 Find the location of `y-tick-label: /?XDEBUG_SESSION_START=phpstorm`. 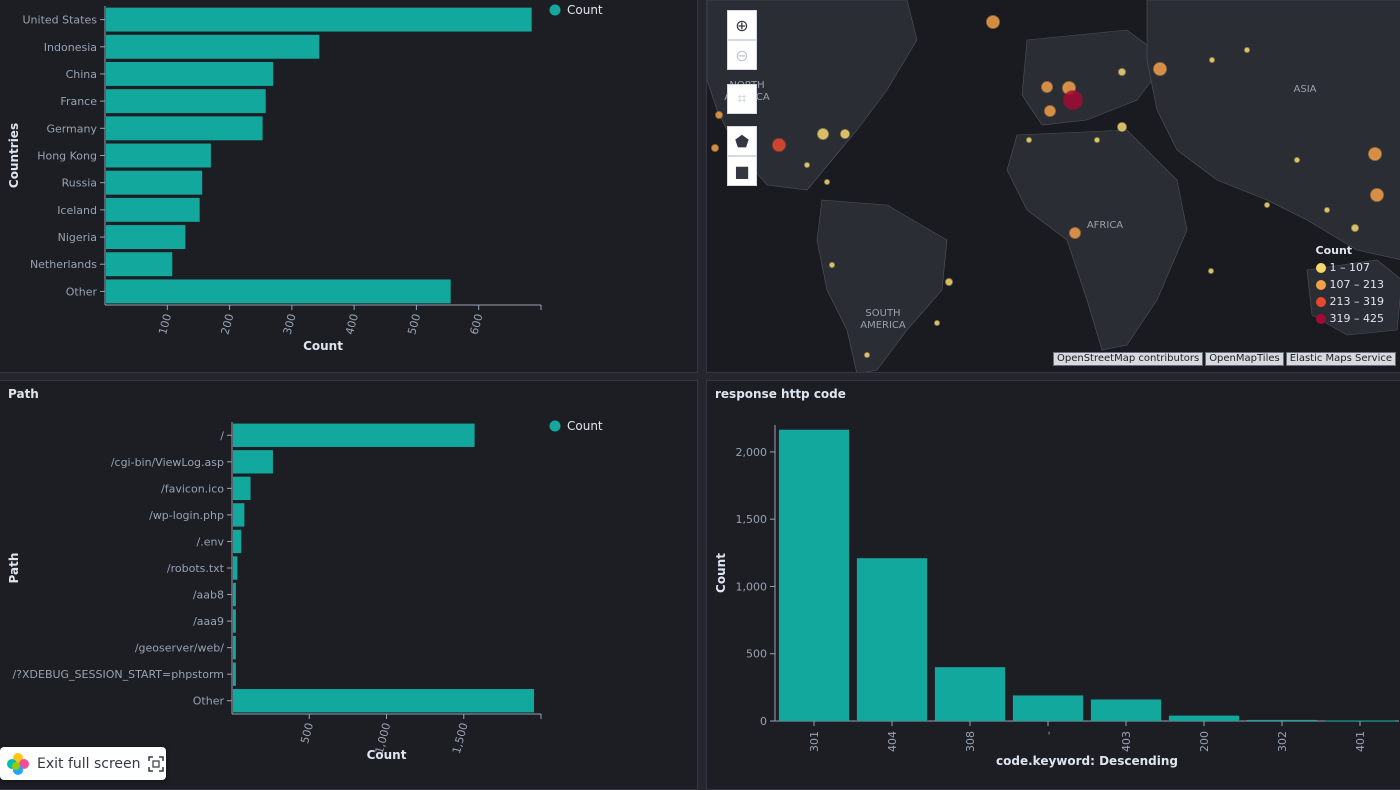

y-tick-label: /?XDEBUG_SESSION_START=phpstorm is located at coordinates (118, 674).